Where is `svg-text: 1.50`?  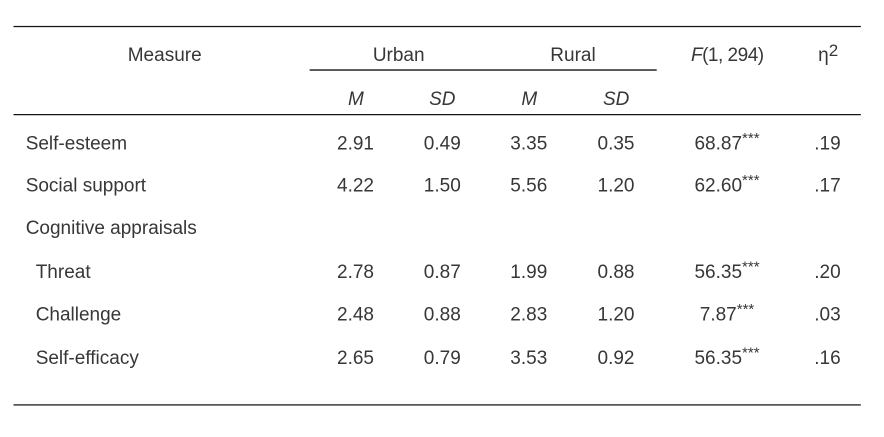 svg-text: 1.50 is located at coordinates (442, 186).